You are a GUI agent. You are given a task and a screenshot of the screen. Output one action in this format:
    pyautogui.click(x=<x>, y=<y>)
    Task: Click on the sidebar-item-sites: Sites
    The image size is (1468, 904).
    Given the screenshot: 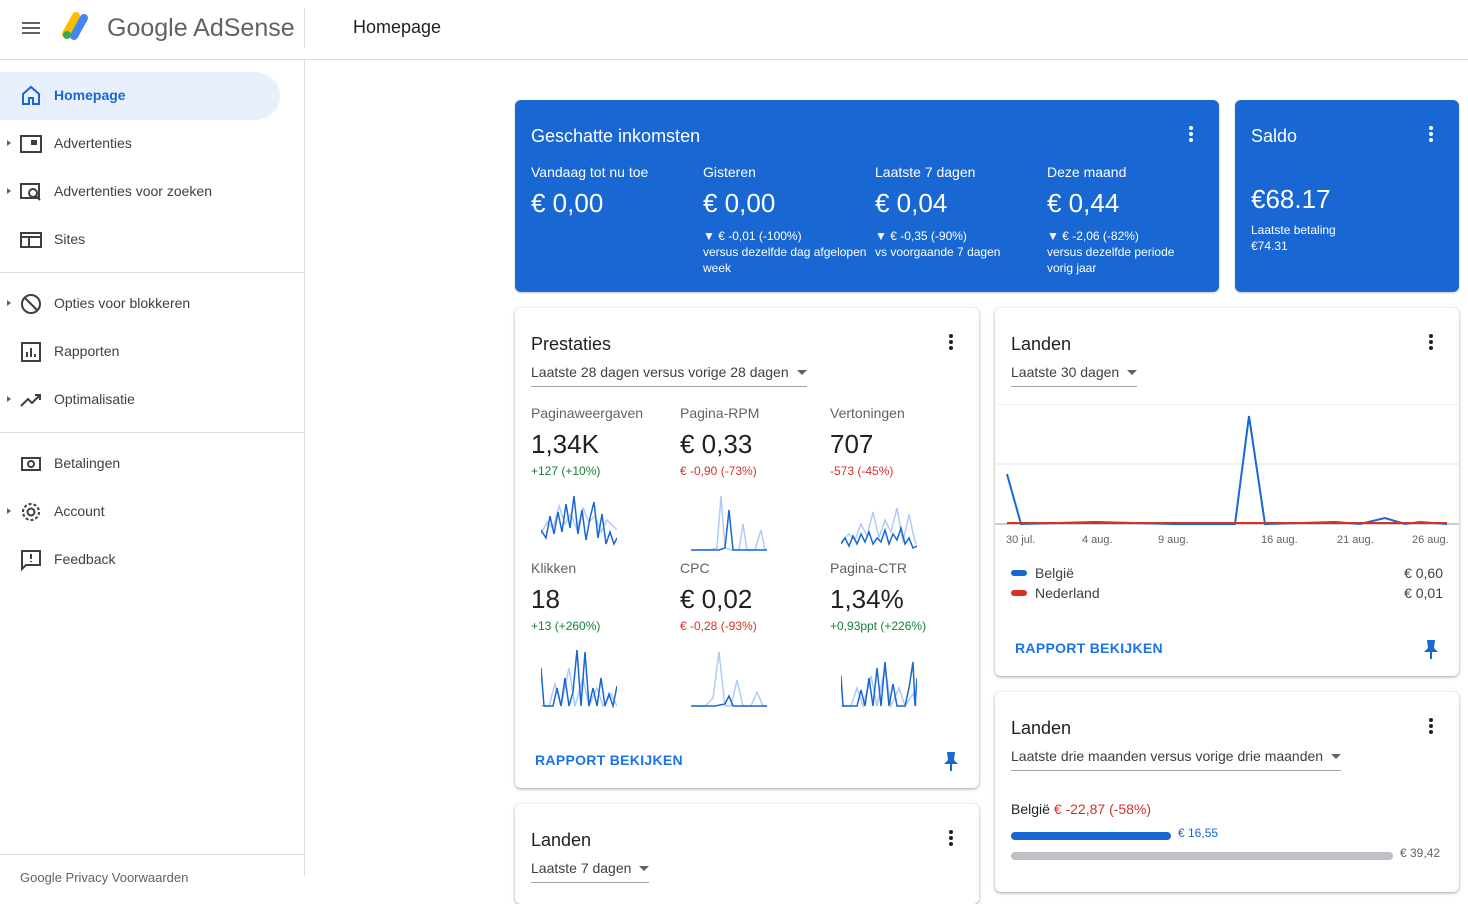 What is the action you would take?
    pyautogui.click(x=140, y=240)
    